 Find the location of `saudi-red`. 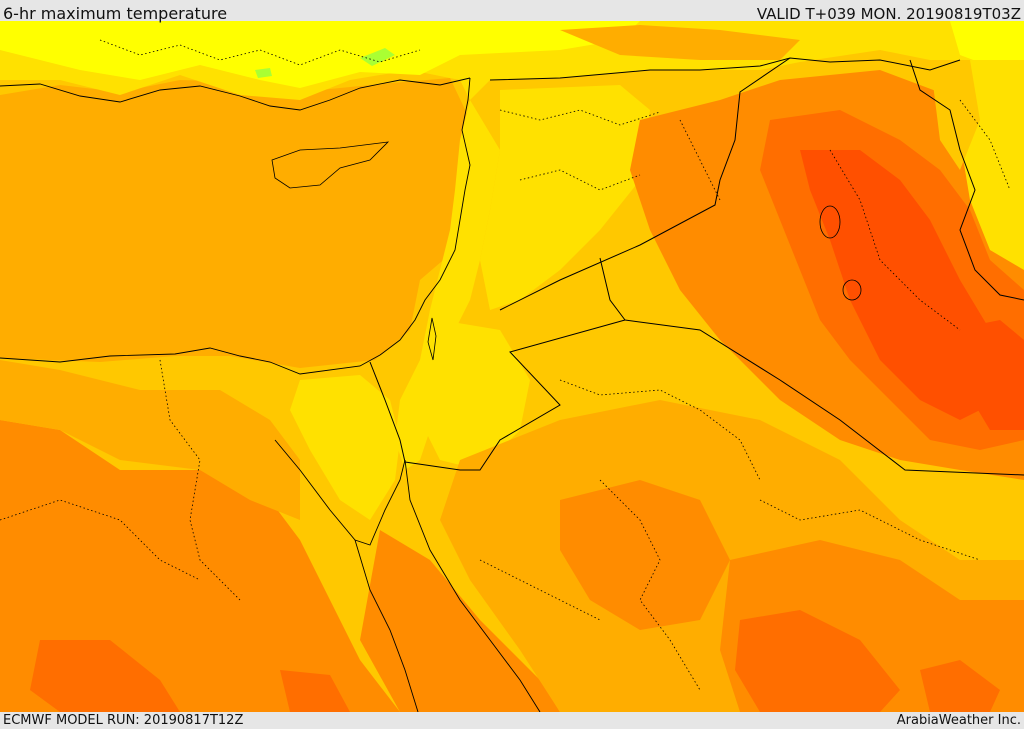

saudi-red is located at coordinates (817, 661).